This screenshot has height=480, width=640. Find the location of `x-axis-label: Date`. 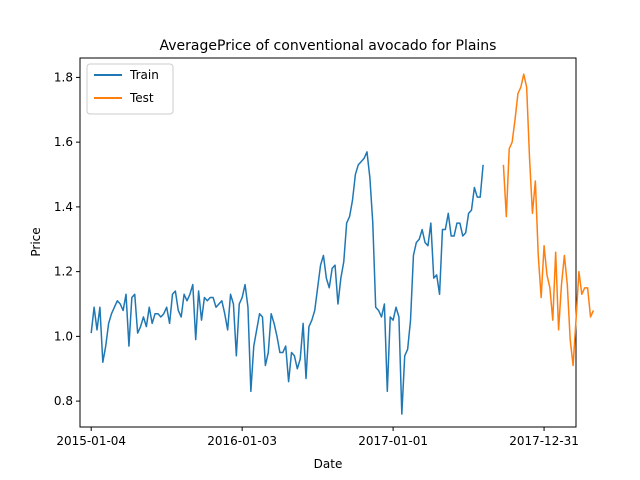

x-axis-label: Date is located at coordinates (328, 464).